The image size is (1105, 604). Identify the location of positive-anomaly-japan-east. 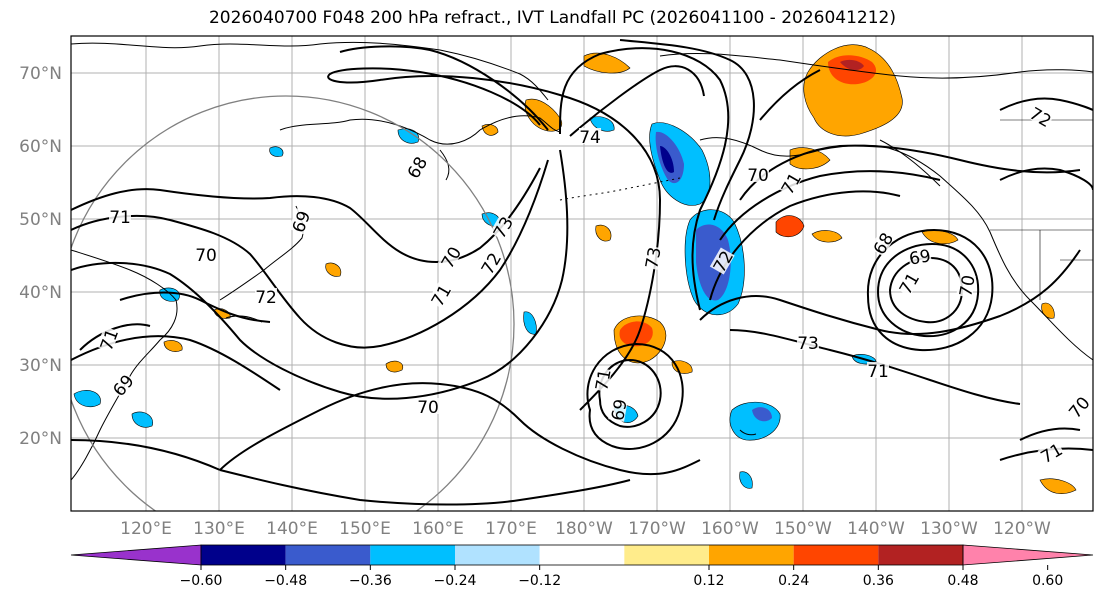
(333, 269).